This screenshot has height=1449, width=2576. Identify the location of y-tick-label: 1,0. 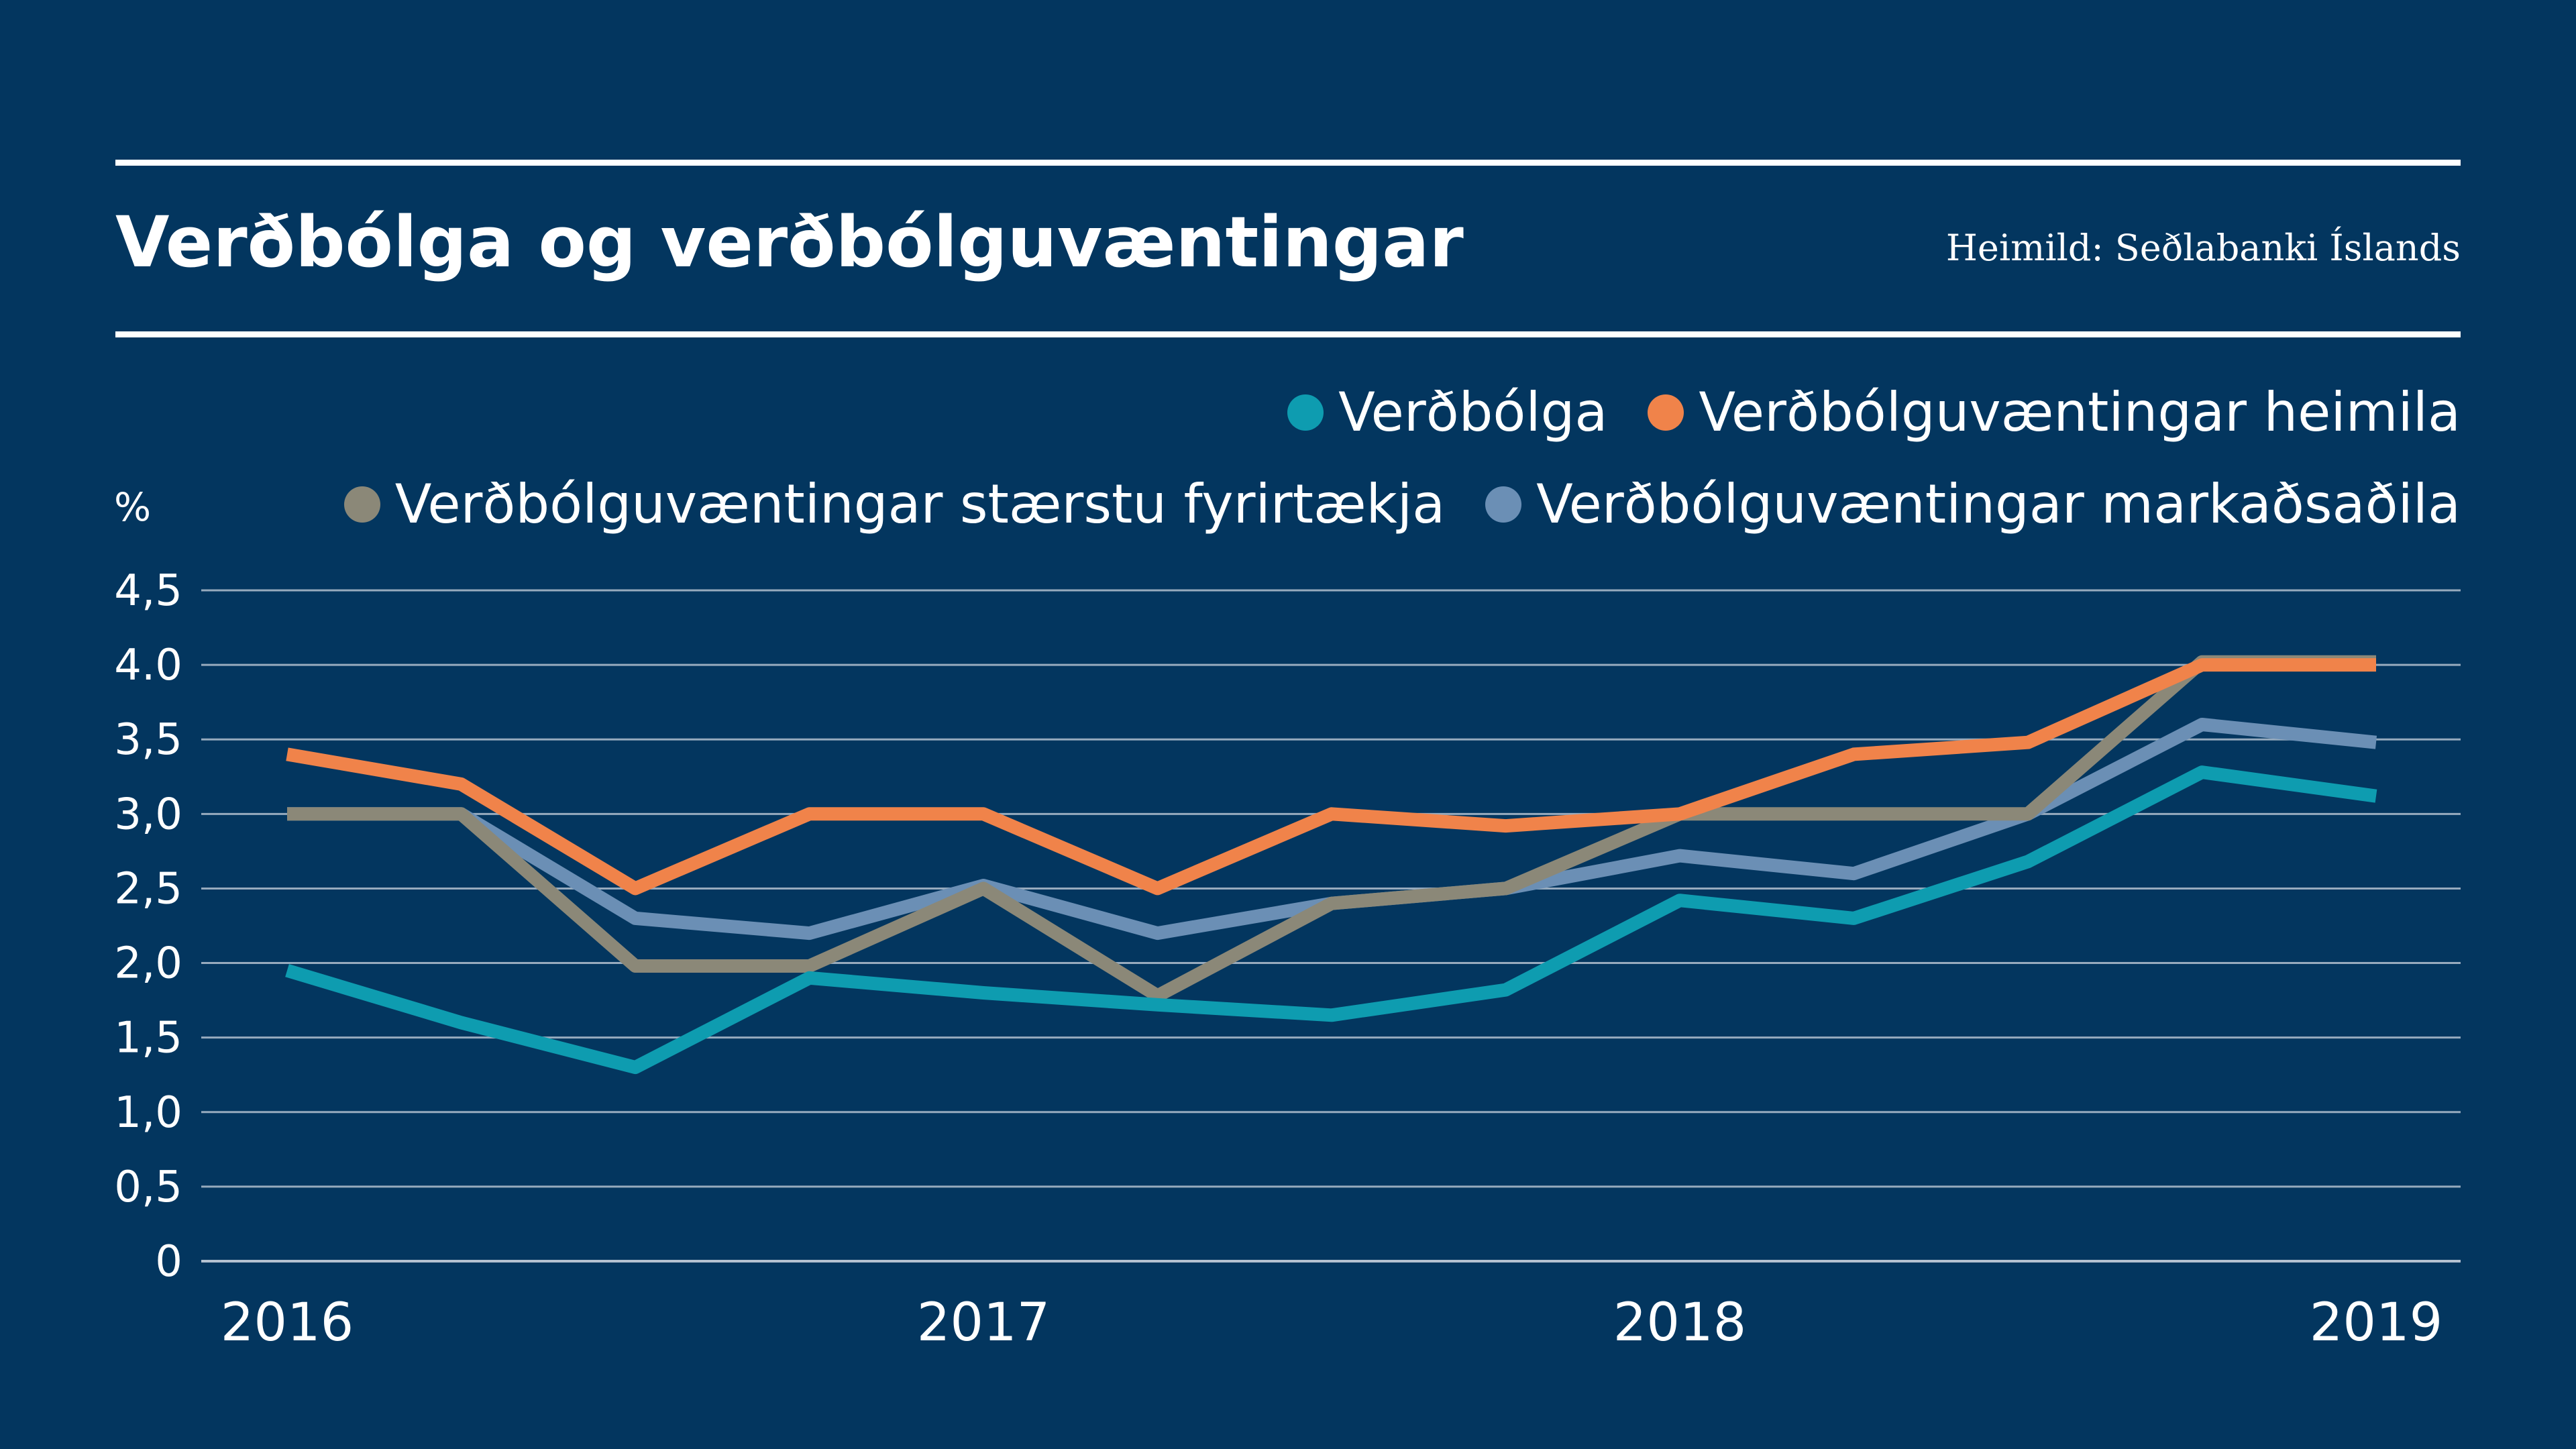
(148, 1113).